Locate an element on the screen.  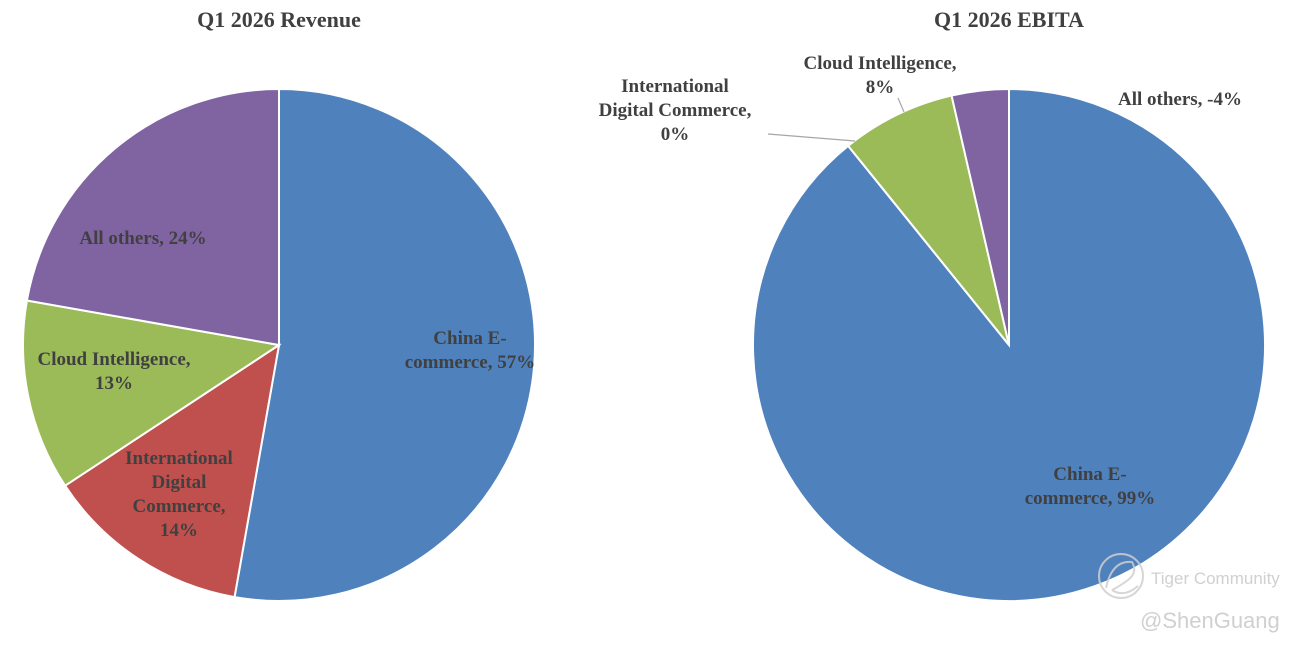
data-label-china-e-commerce: China E-commerce, 99% is located at coordinates (1090, 486).